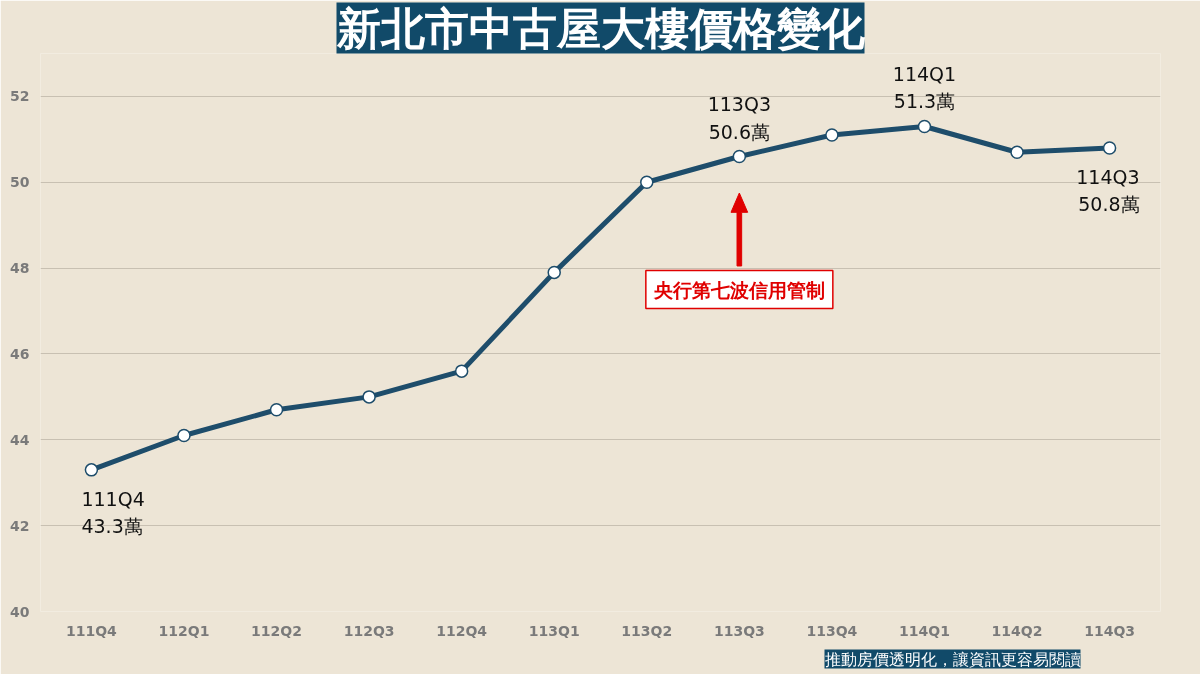 This screenshot has width=1200, height=674. What do you see at coordinates (91, 630) in the screenshot?
I see `x-tick-label: 111Q4` at bounding box center [91, 630].